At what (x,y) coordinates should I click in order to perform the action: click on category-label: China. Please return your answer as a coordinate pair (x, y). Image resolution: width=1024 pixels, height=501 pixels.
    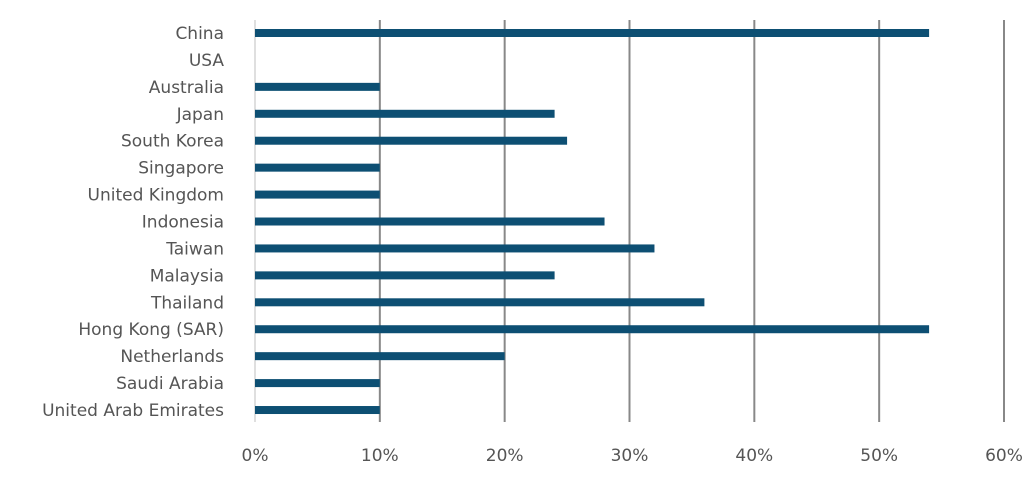
    Looking at the image, I should click on (199, 34).